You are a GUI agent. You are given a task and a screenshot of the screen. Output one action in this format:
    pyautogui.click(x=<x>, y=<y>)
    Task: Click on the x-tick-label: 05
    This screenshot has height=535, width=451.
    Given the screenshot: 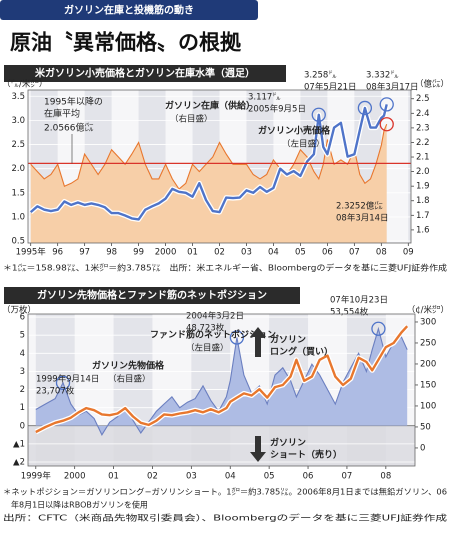 What is the action you would take?
    pyautogui.click(x=269, y=477)
    